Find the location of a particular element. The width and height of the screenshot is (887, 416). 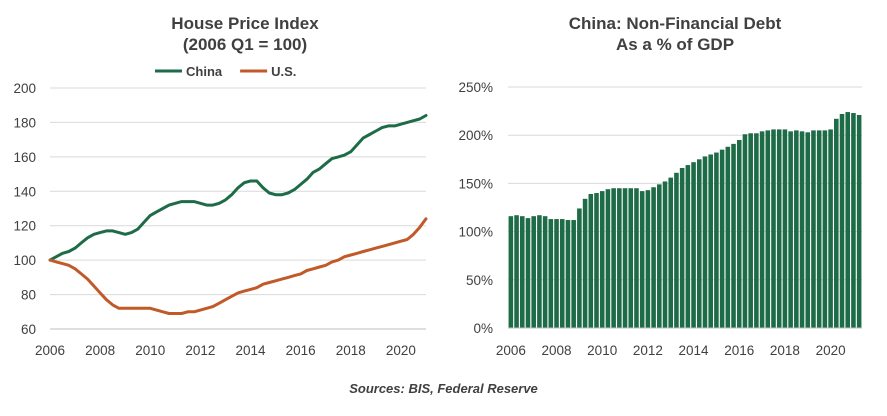

y-tick-label: 180 is located at coordinates (24, 122).